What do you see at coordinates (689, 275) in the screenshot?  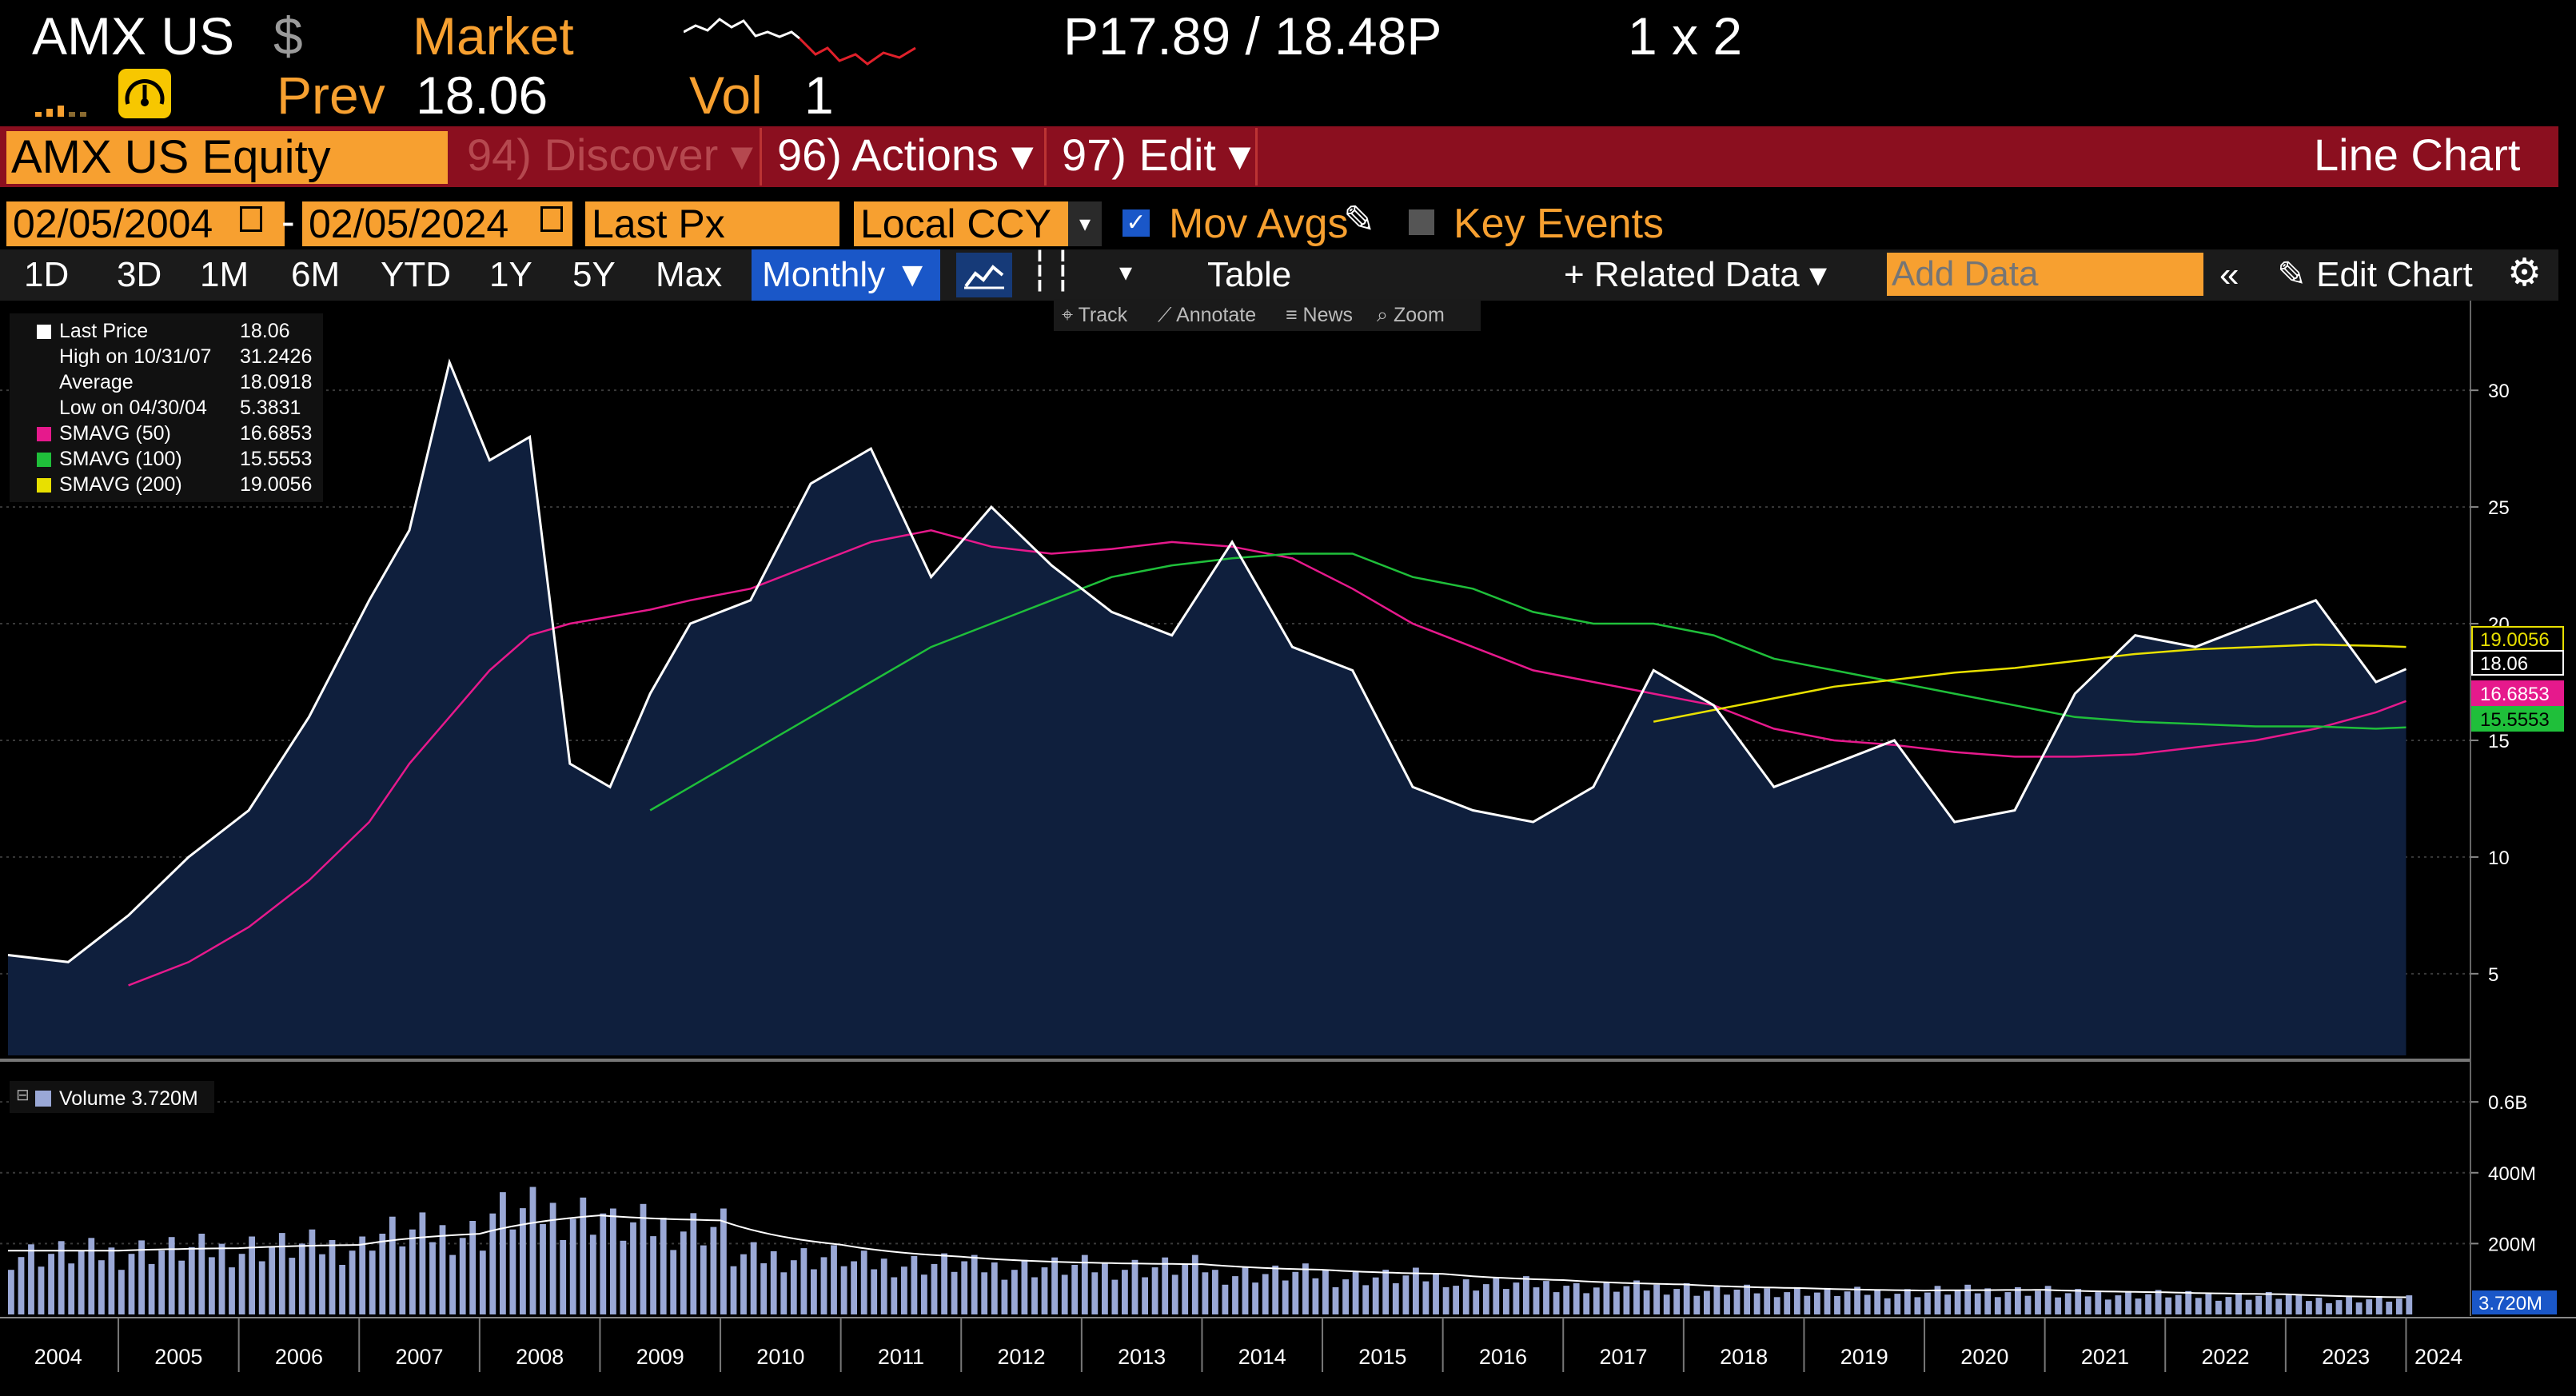 I see `timeframe-max: Max` at bounding box center [689, 275].